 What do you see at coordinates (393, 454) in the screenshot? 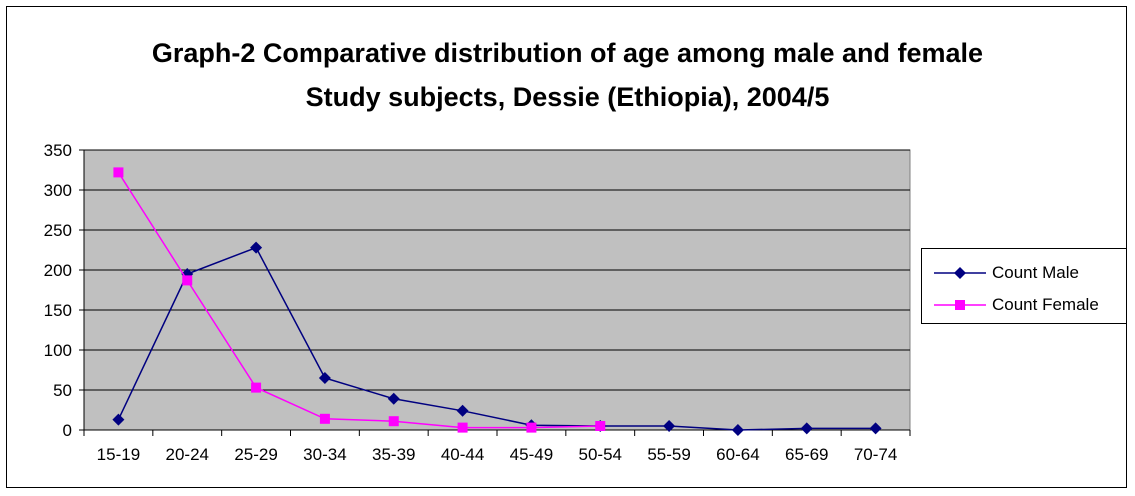
I see `x-tick-label: 35-39` at bounding box center [393, 454].